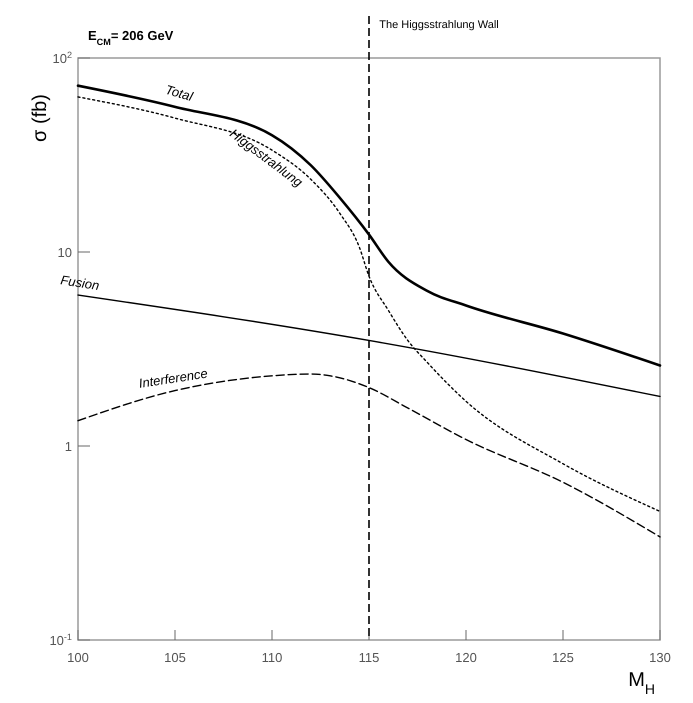  What do you see at coordinates (466, 657) in the screenshot?
I see `x-tick-label: 120` at bounding box center [466, 657].